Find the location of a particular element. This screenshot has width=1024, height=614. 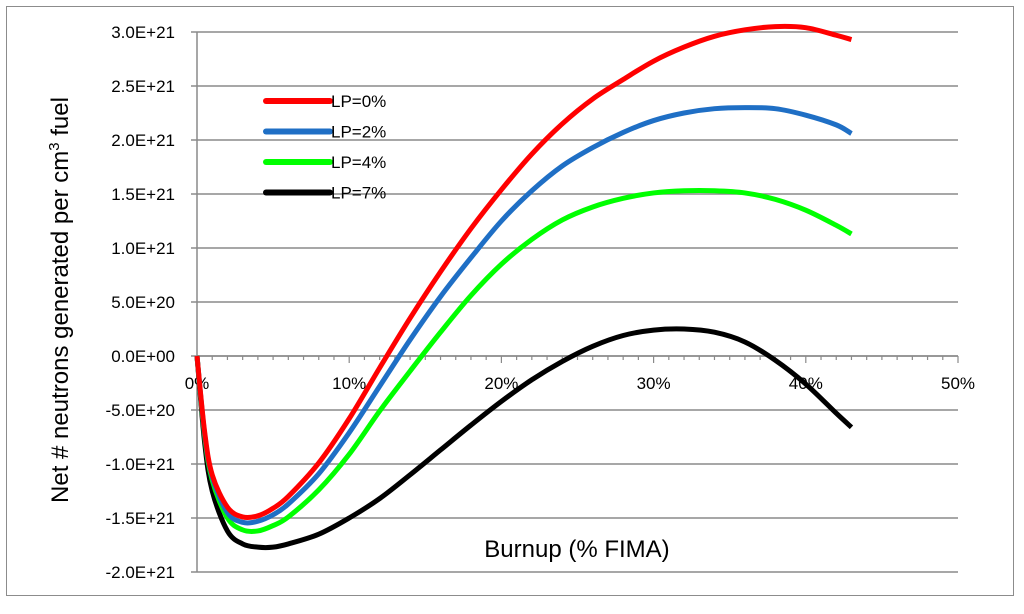

legend: LP=0% LP=2% LP=4% LP=7% is located at coordinates (324, 147).